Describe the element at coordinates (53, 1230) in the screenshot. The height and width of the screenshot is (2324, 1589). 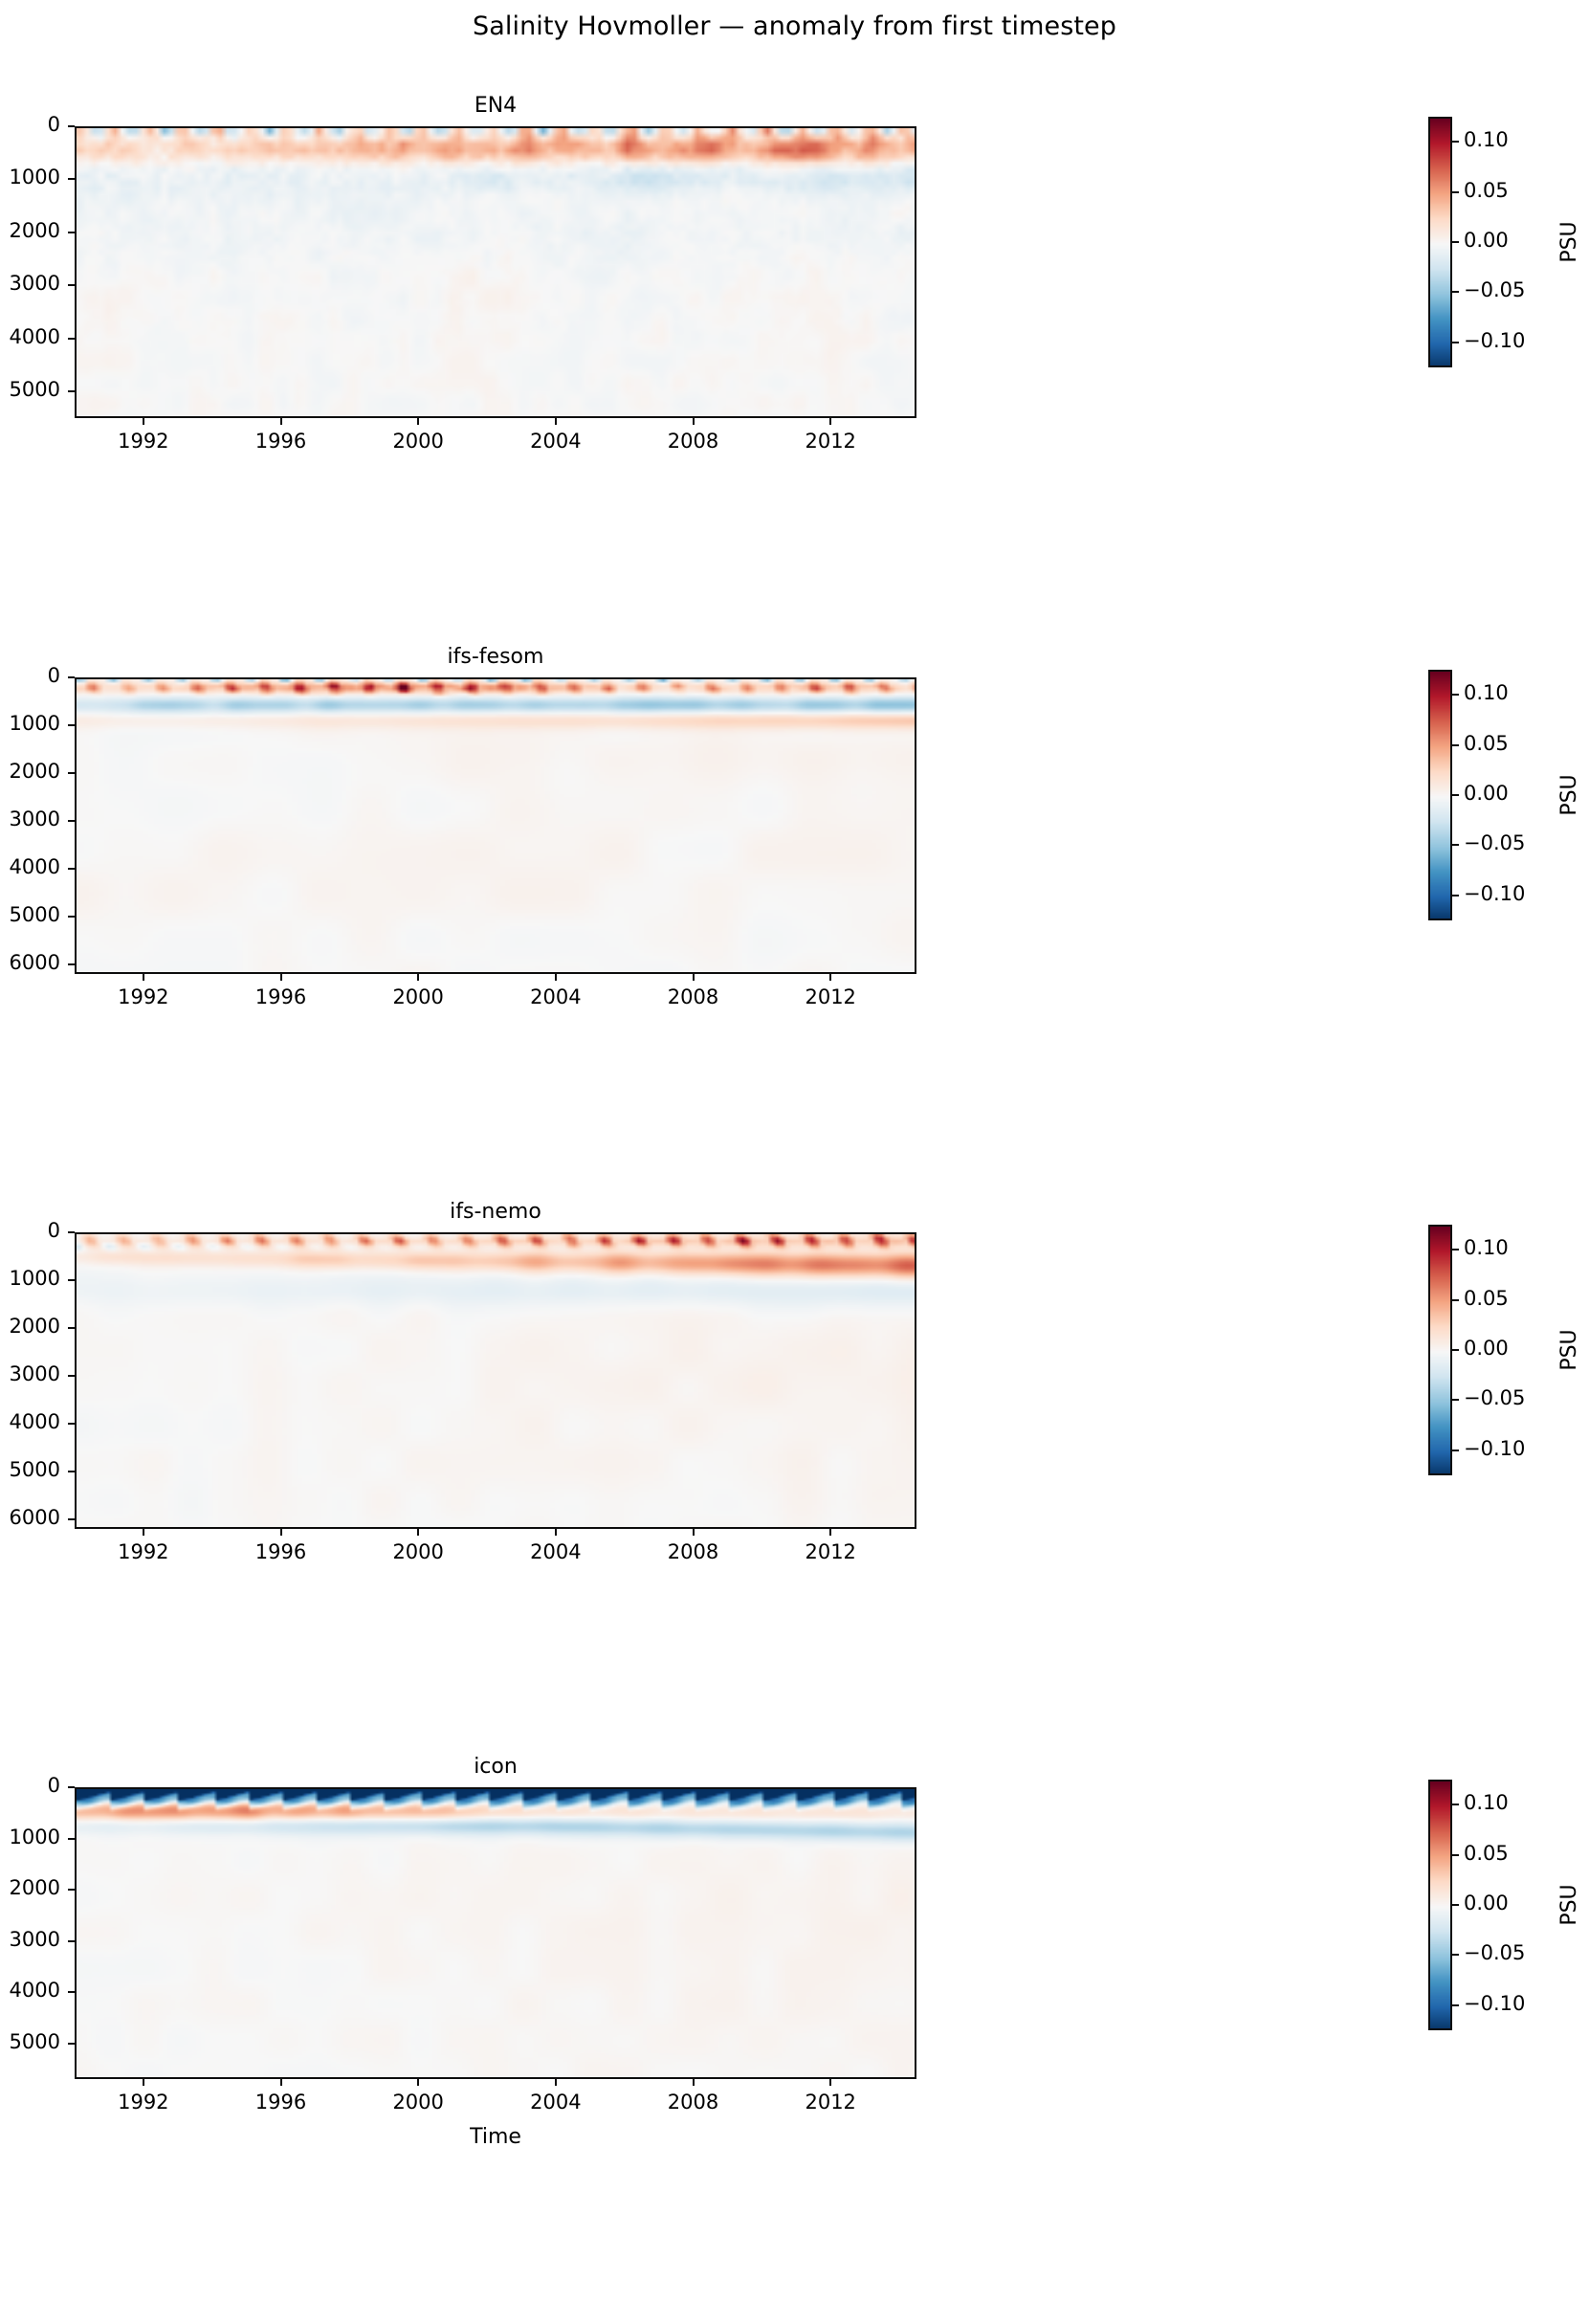
I see `y-tick-label-ifs-nemo-0: 0` at that location.